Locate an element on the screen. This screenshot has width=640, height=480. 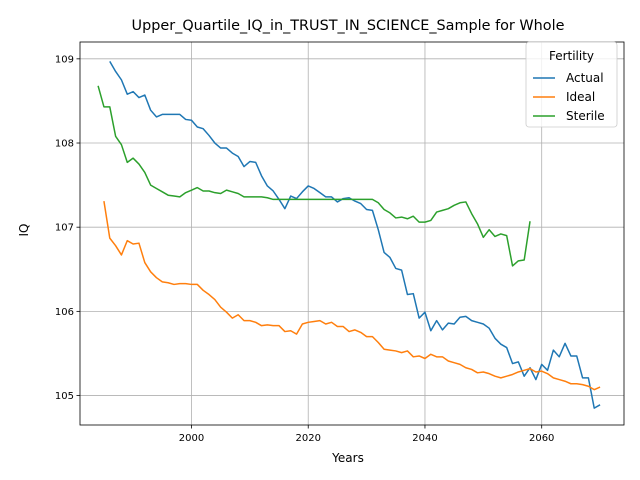
x-tick-label: 2040 is located at coordinates (424, 438).